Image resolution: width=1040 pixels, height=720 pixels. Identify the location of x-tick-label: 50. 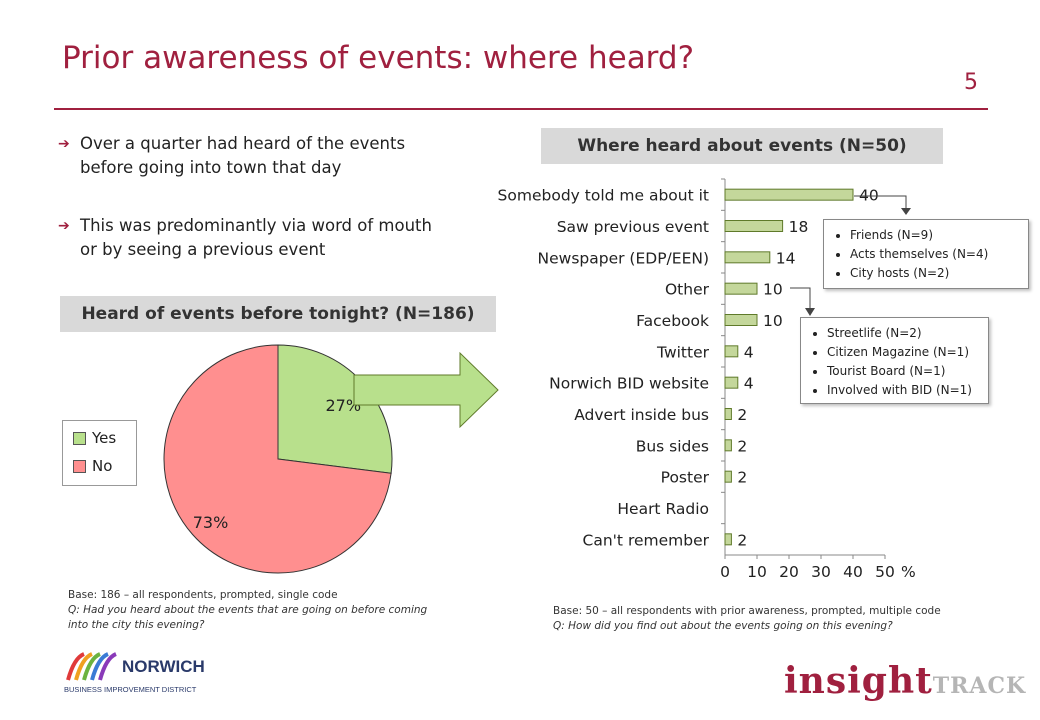
(885, 572).